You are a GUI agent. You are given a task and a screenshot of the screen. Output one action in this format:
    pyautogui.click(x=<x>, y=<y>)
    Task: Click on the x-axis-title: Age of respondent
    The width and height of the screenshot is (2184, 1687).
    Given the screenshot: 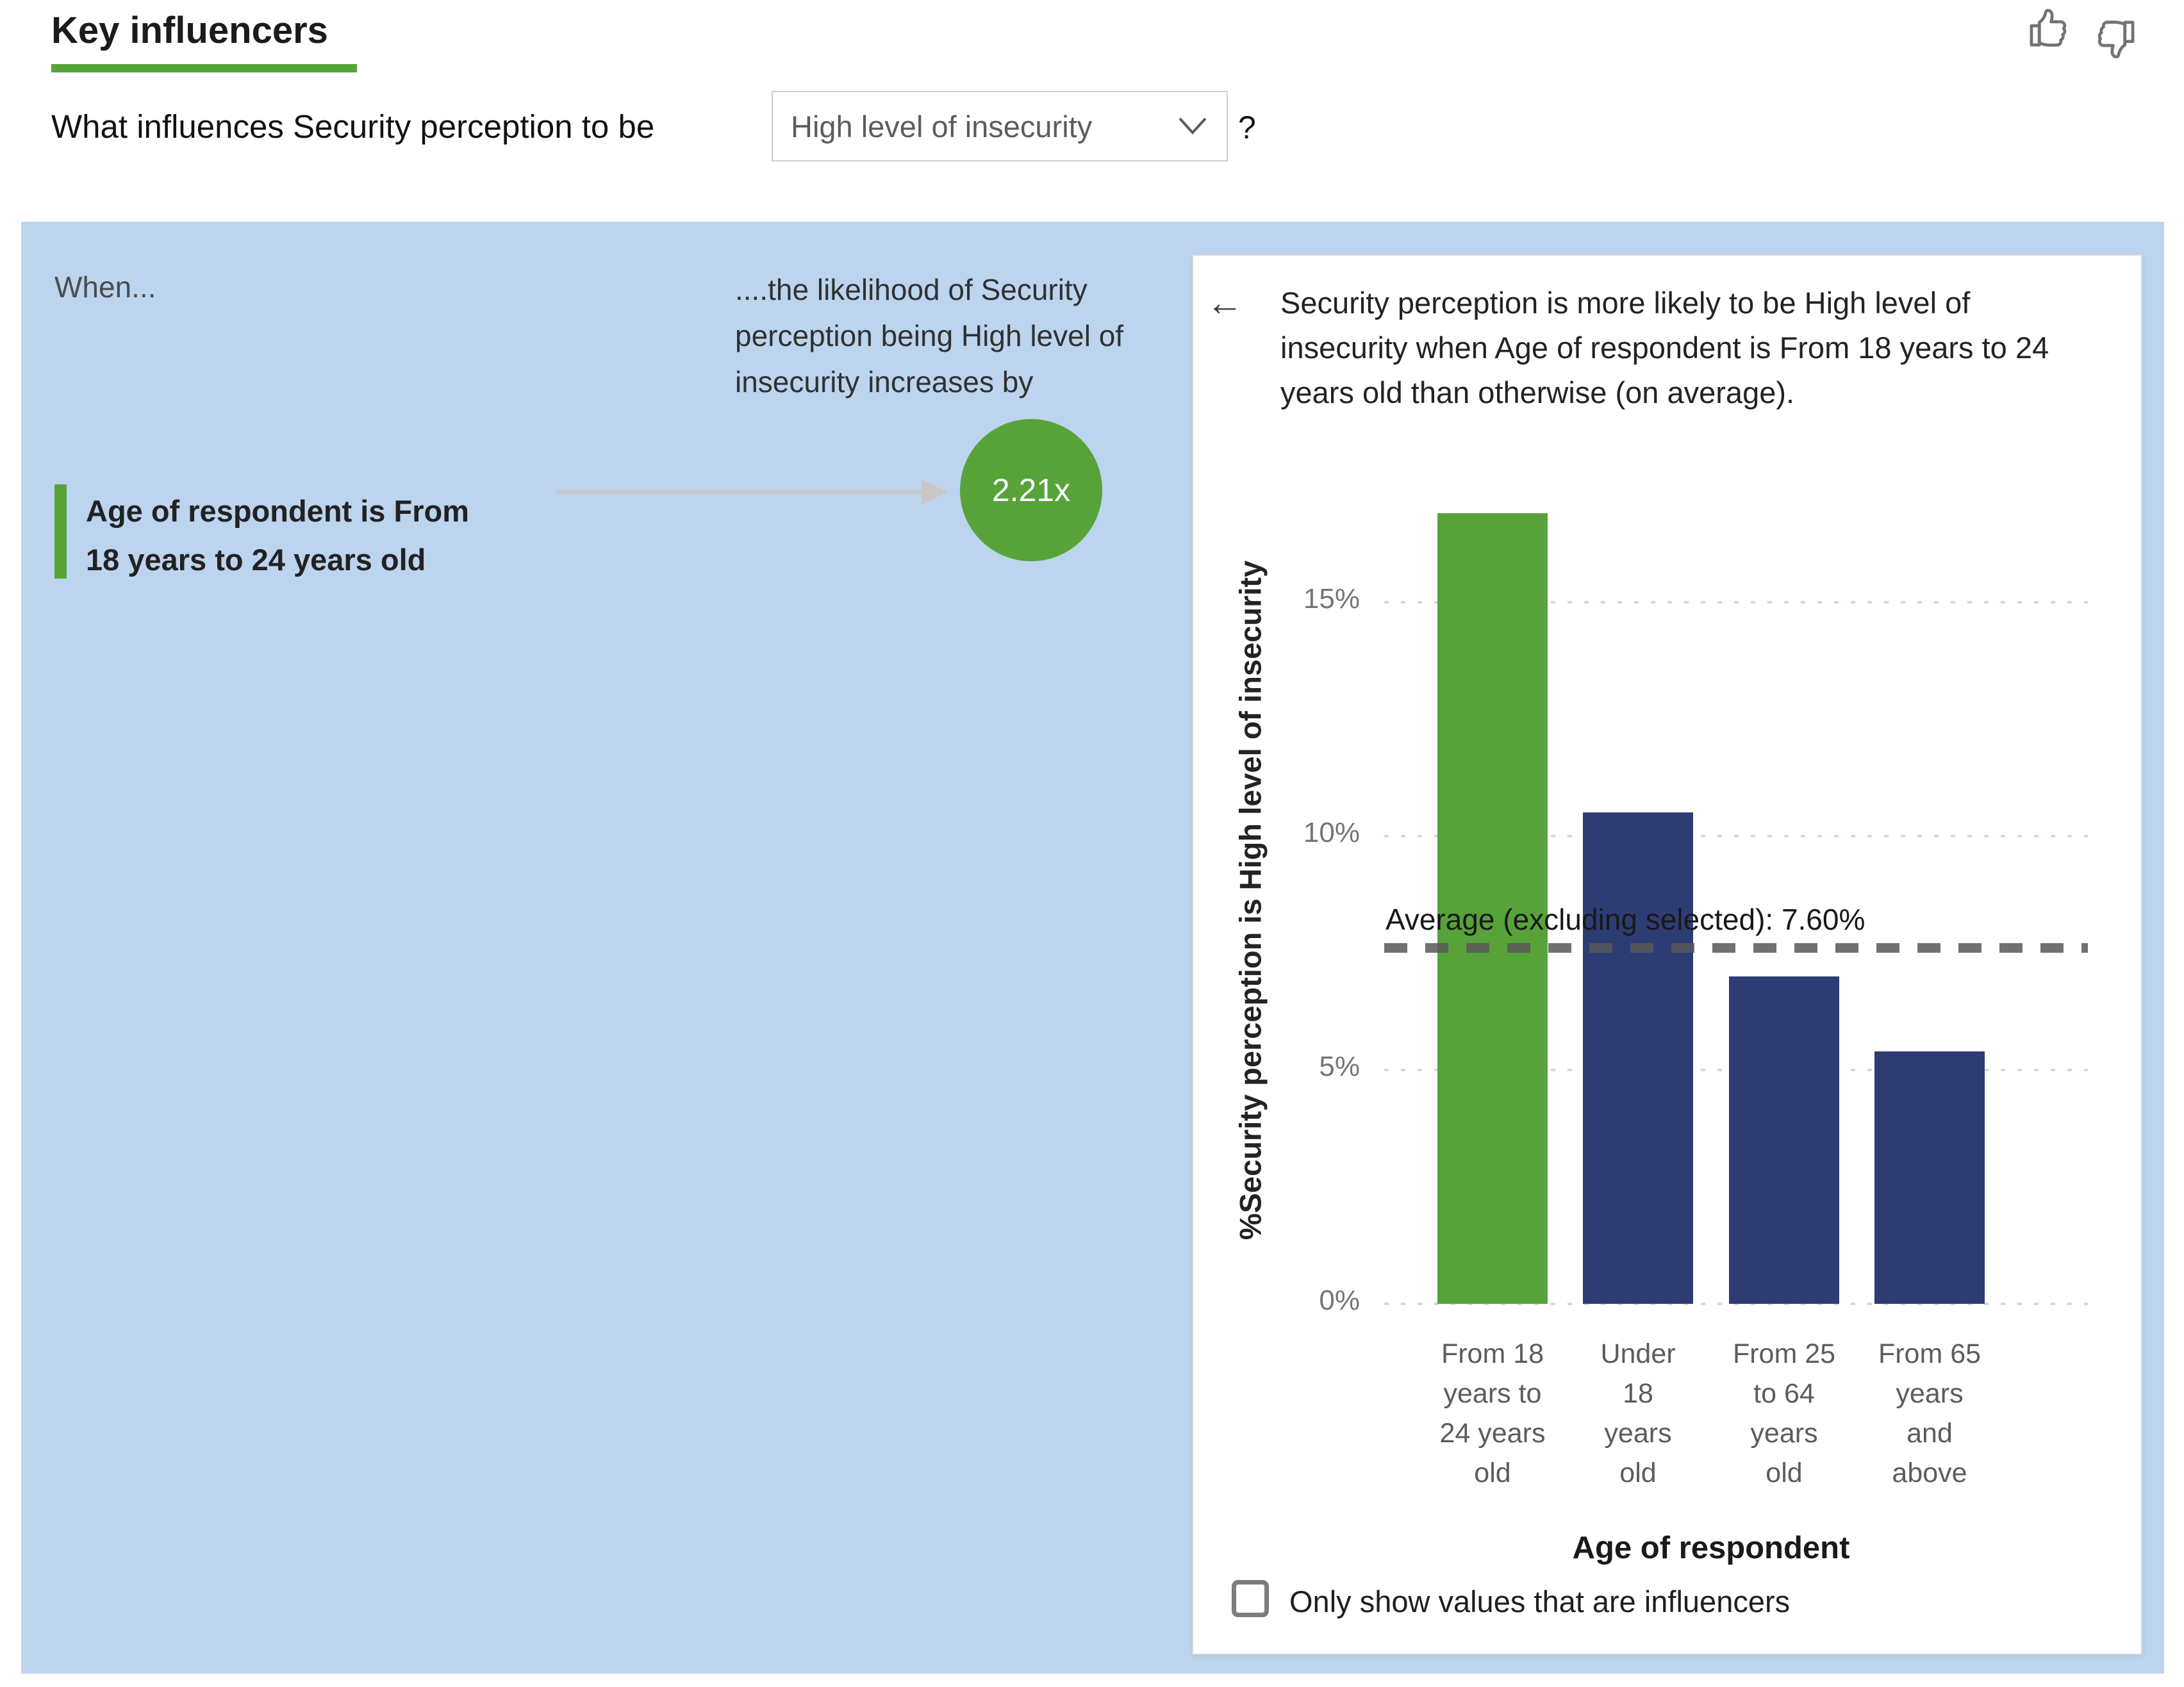 What is the action you would take?
    pyautogui.click(x=1711, y=1548)
    